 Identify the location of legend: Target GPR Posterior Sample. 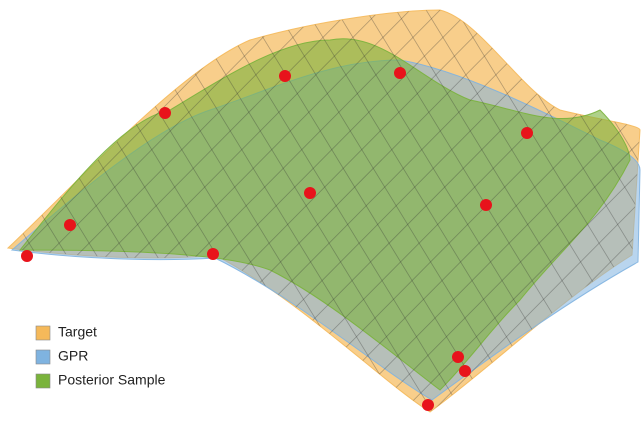
(100, 356).